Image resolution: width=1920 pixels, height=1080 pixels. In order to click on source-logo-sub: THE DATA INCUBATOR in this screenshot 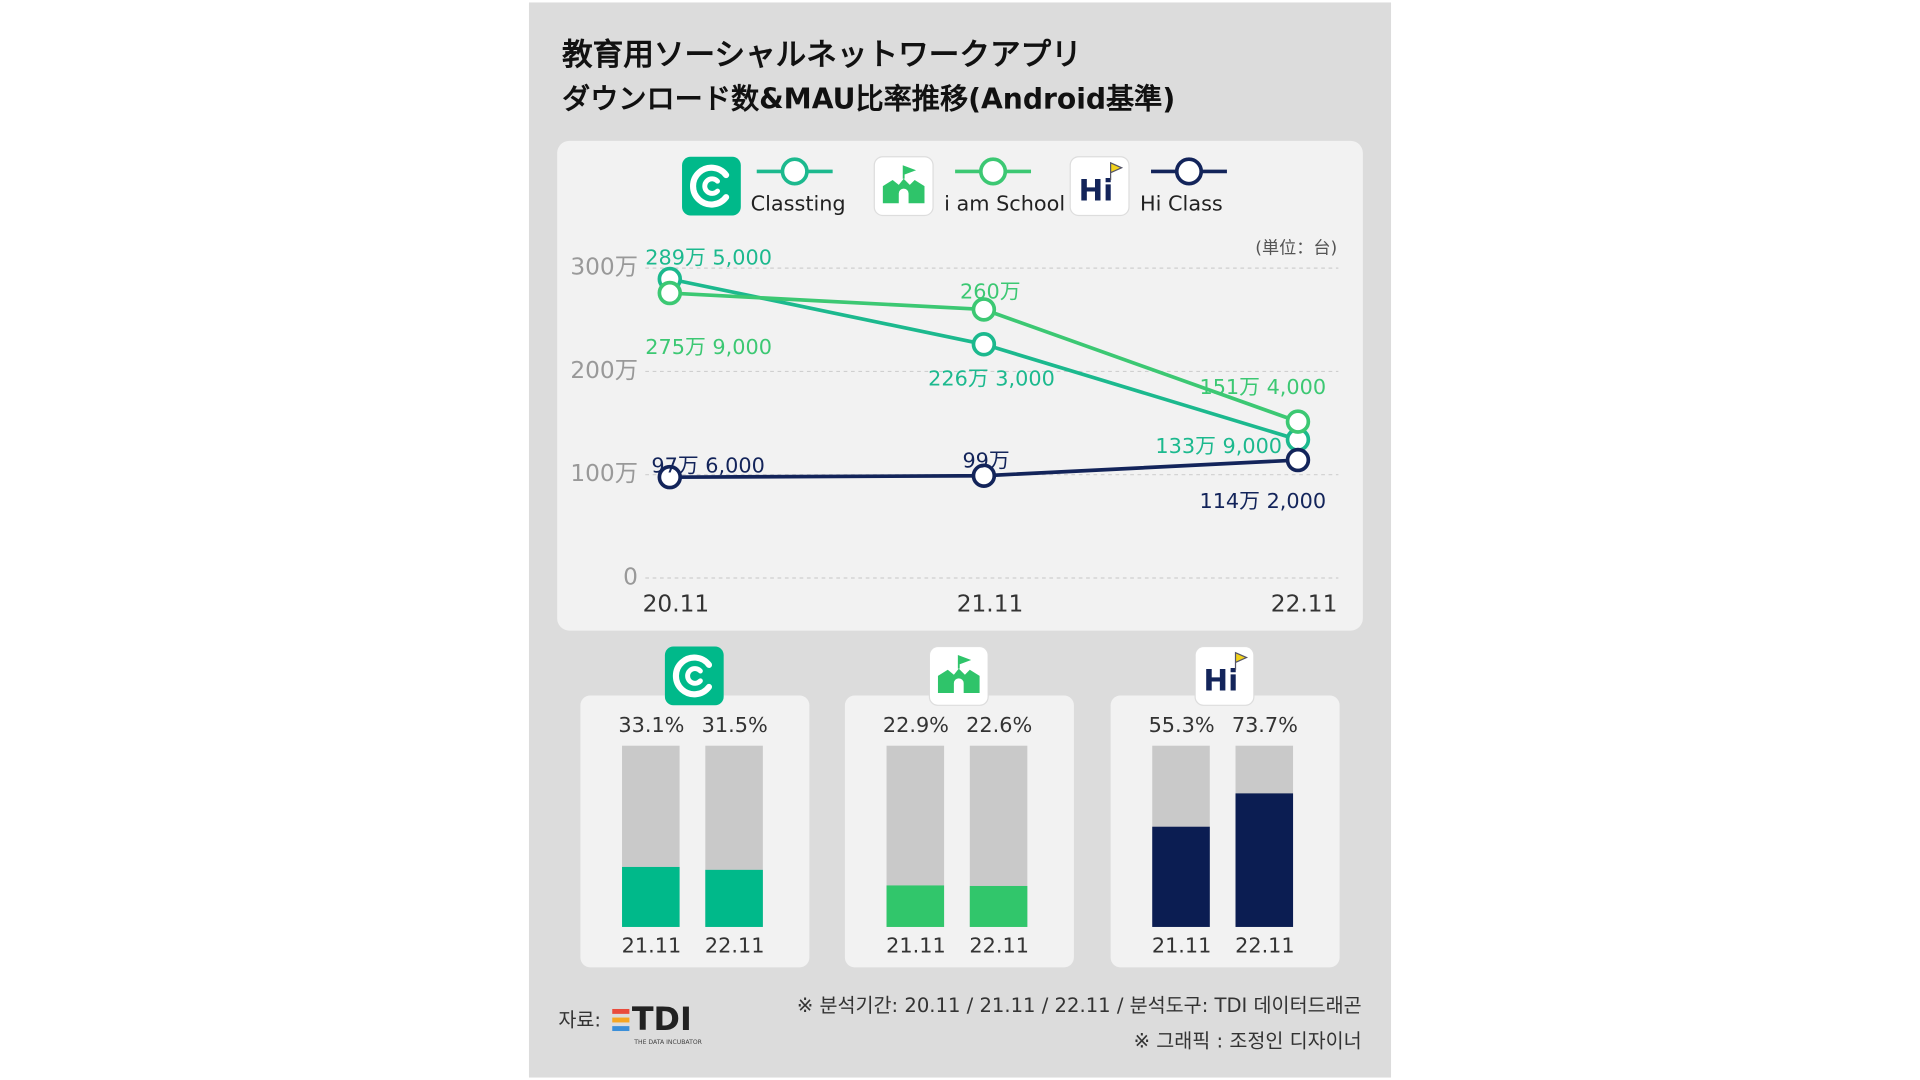, I will do `click(667, 1042)`.